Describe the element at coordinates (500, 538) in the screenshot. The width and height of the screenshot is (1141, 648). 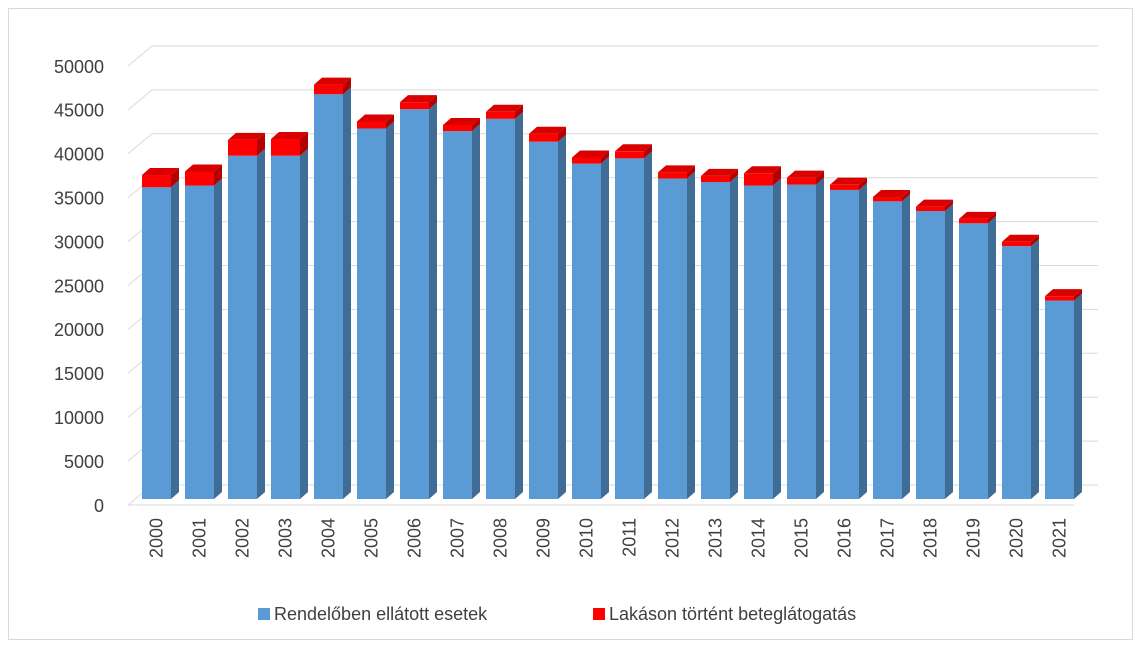
I see `x-tick-label: 2008` at that location.